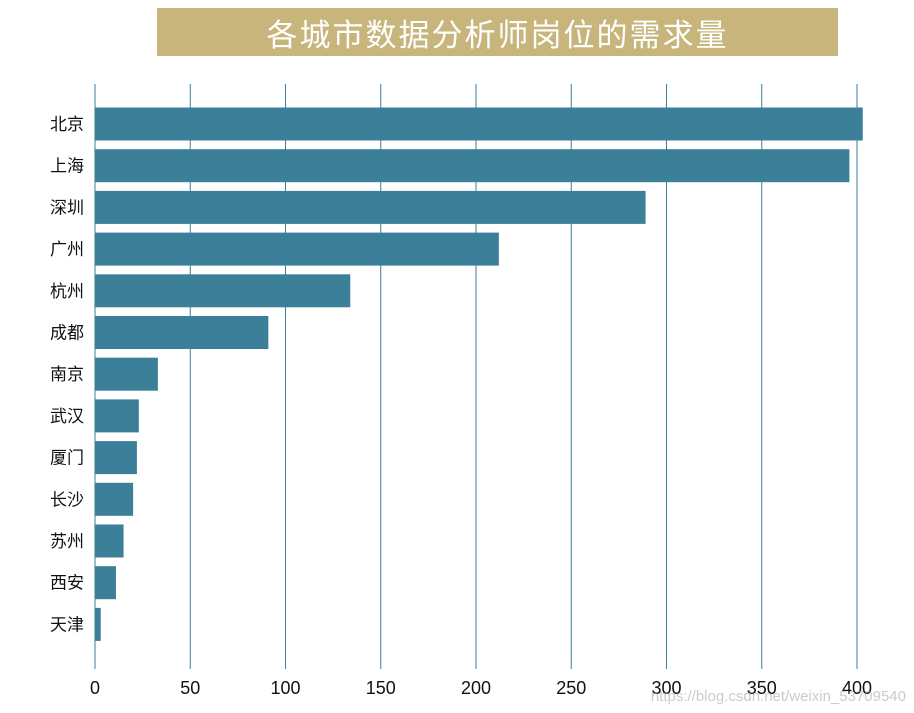  What do you see at coordinates (476, 688) in the screenshot?
I see `x-tick-label: 200` at bounding box center [476, 688].